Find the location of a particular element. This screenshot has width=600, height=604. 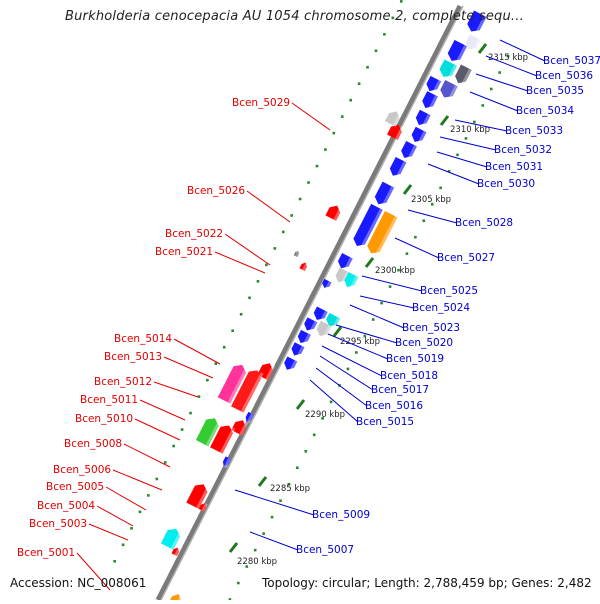

accession-text: Accession: NC_008061 is located at coordinates (78, 583).